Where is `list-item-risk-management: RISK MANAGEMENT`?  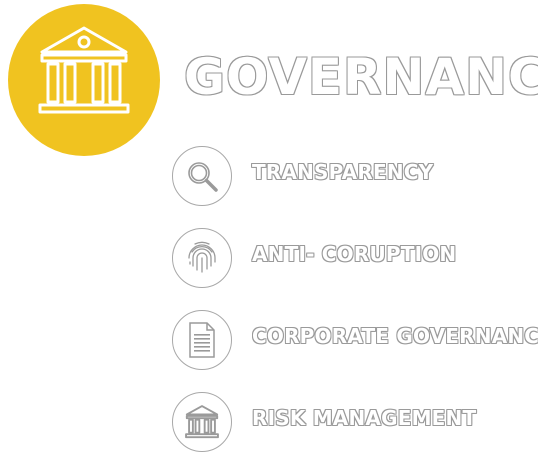
list-item-risk-management: RISK MANAGEMENT is located at coordinates (355, 424).